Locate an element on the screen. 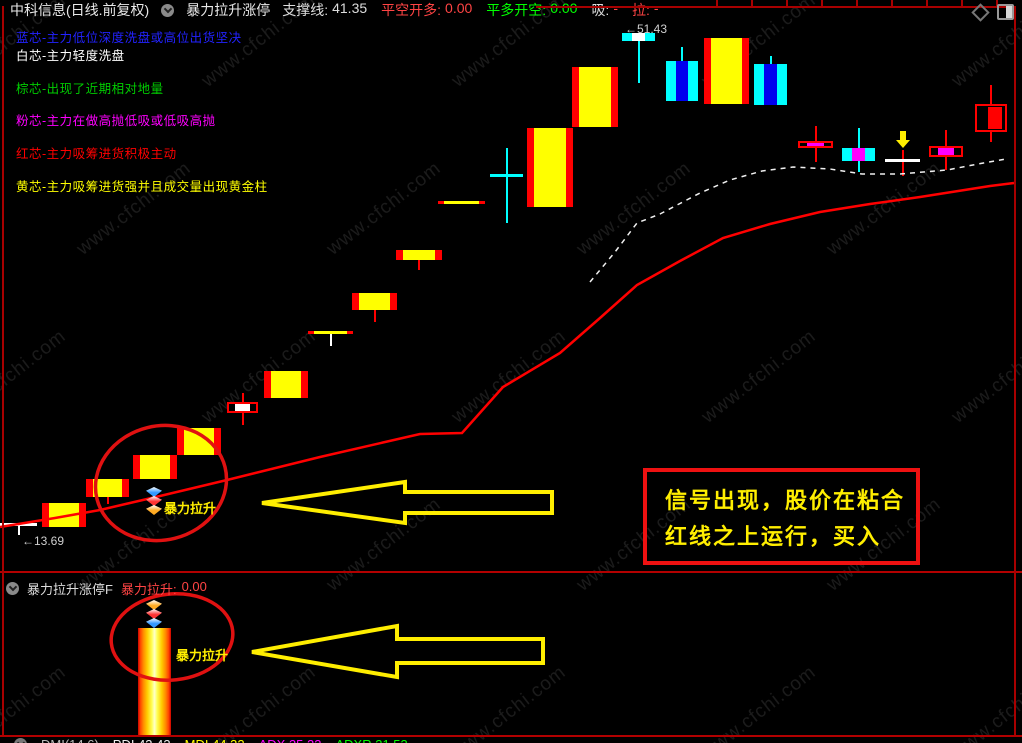 The width and height of the screenshot is (1022, 743). status-indicator-value: DMI(14,6) is located at coordinates (70, 740).